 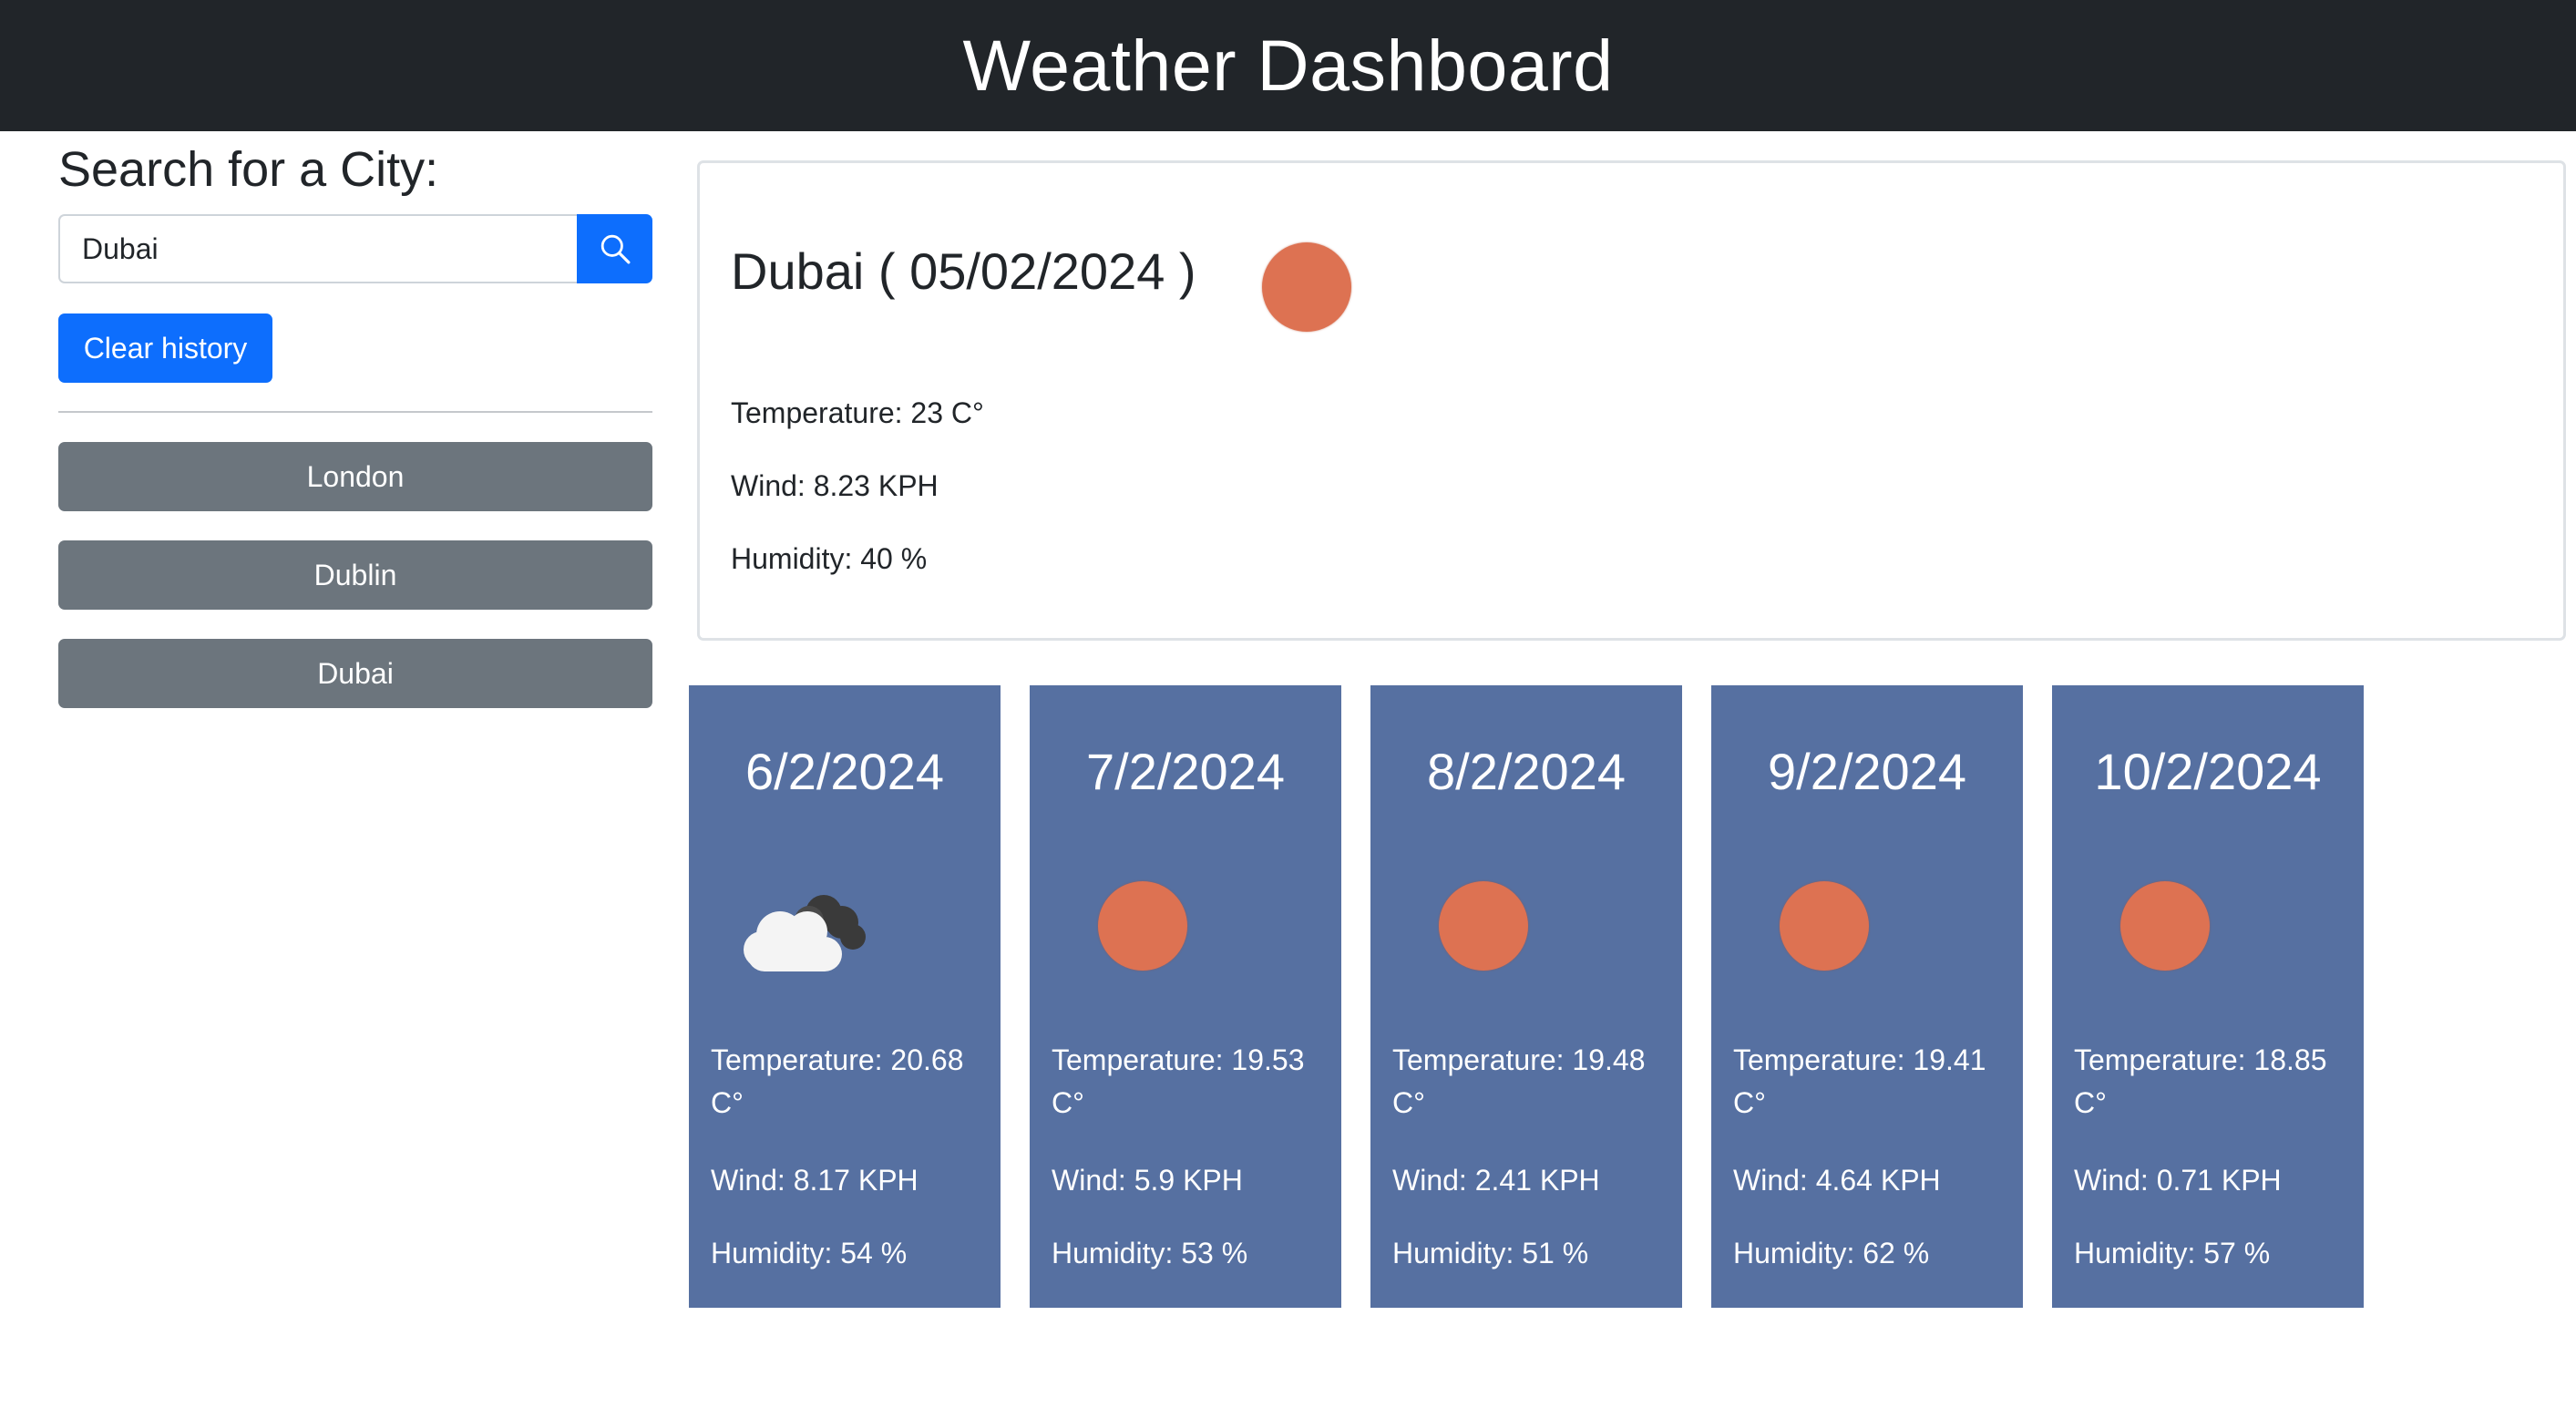 I want to click on current-header: Dubai ( 05/02/2024 ), so click(x=964, y=272).